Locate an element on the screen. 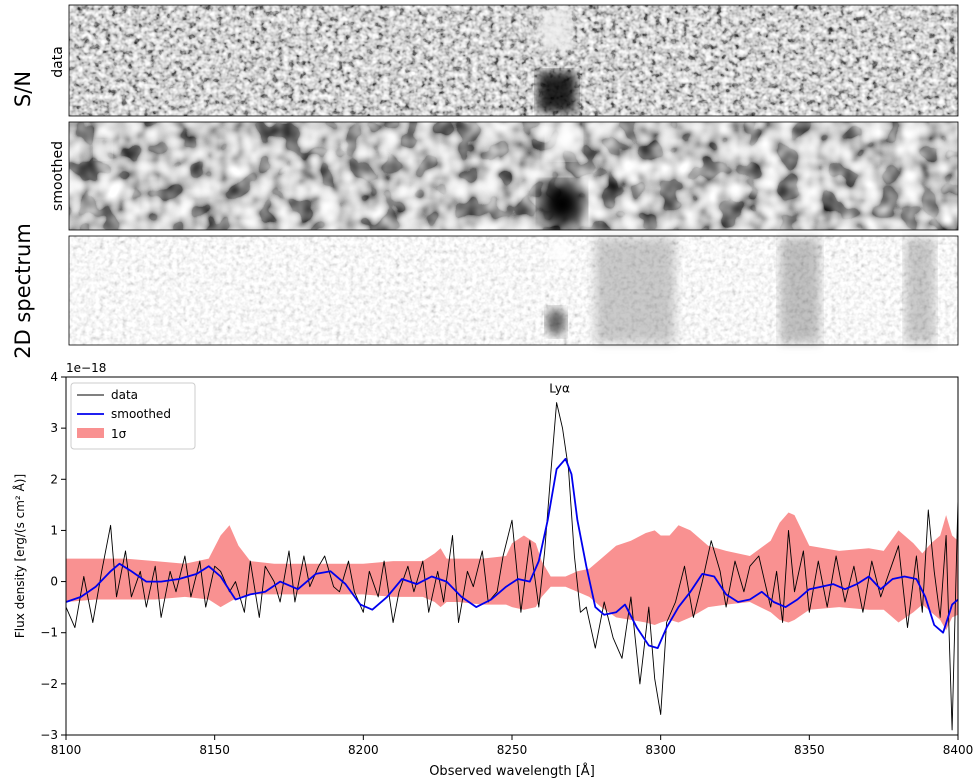 This screenshot has height=781, width=975. legend: data smoothed 1σ is located at coordinates (133, 416).